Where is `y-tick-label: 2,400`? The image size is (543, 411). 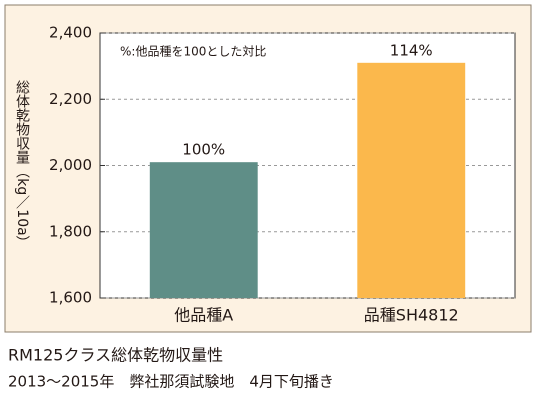 y-tick-label: 2,400 is located at coordinates (70, 33).